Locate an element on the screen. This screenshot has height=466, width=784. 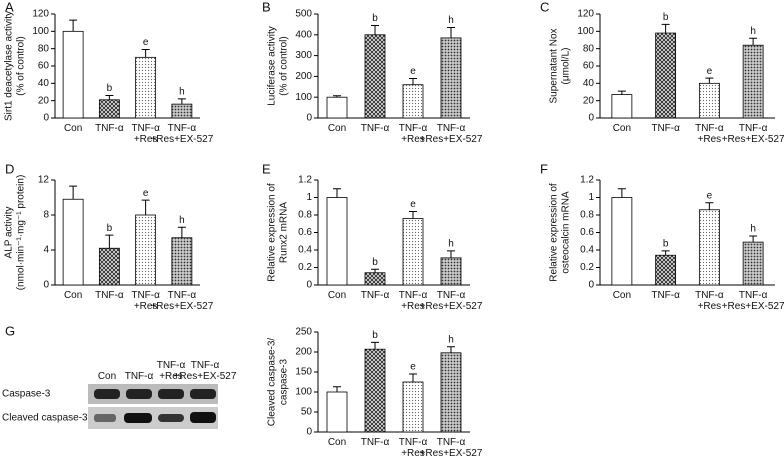
y-tick-label: 200 is located at coordinates (303, 352).